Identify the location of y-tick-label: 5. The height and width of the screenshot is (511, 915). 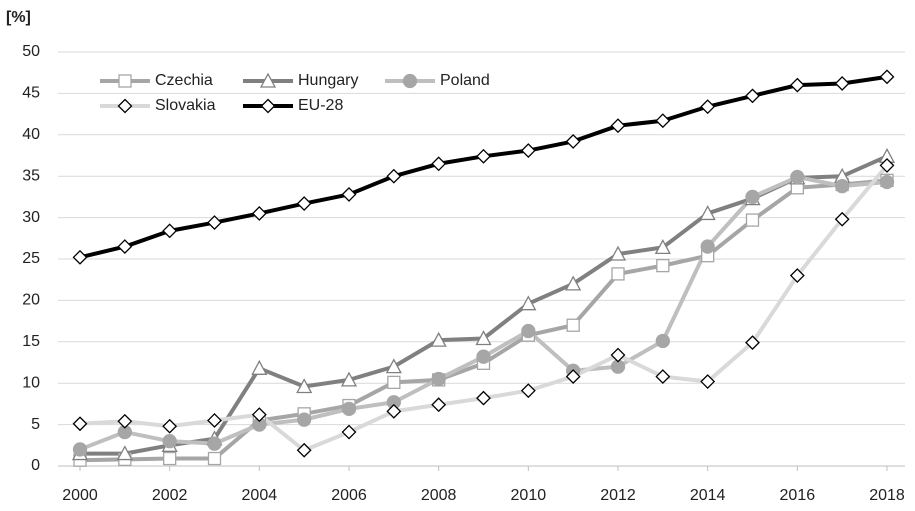
(35, 424).